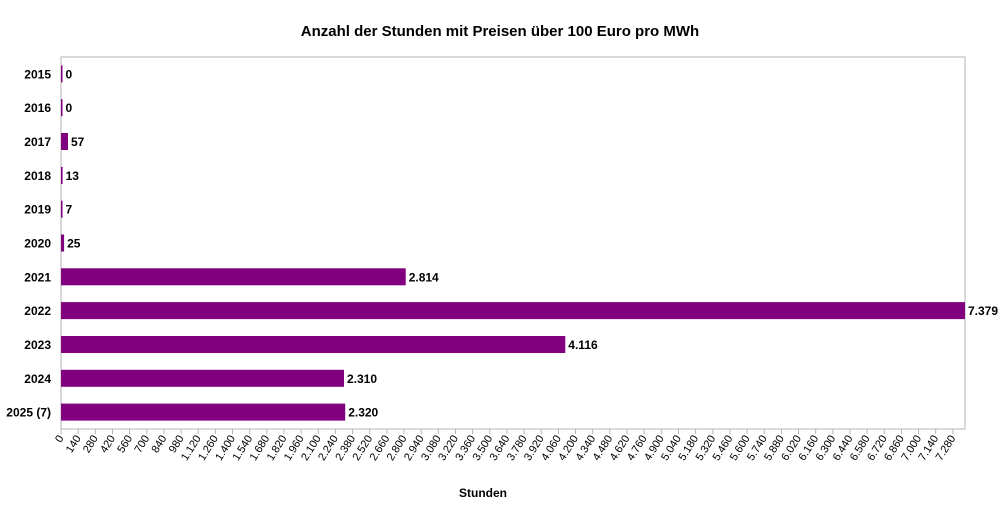  Describe the element at coordinates (62, 108) in the screenshot. I see `bar-2016` at that location.